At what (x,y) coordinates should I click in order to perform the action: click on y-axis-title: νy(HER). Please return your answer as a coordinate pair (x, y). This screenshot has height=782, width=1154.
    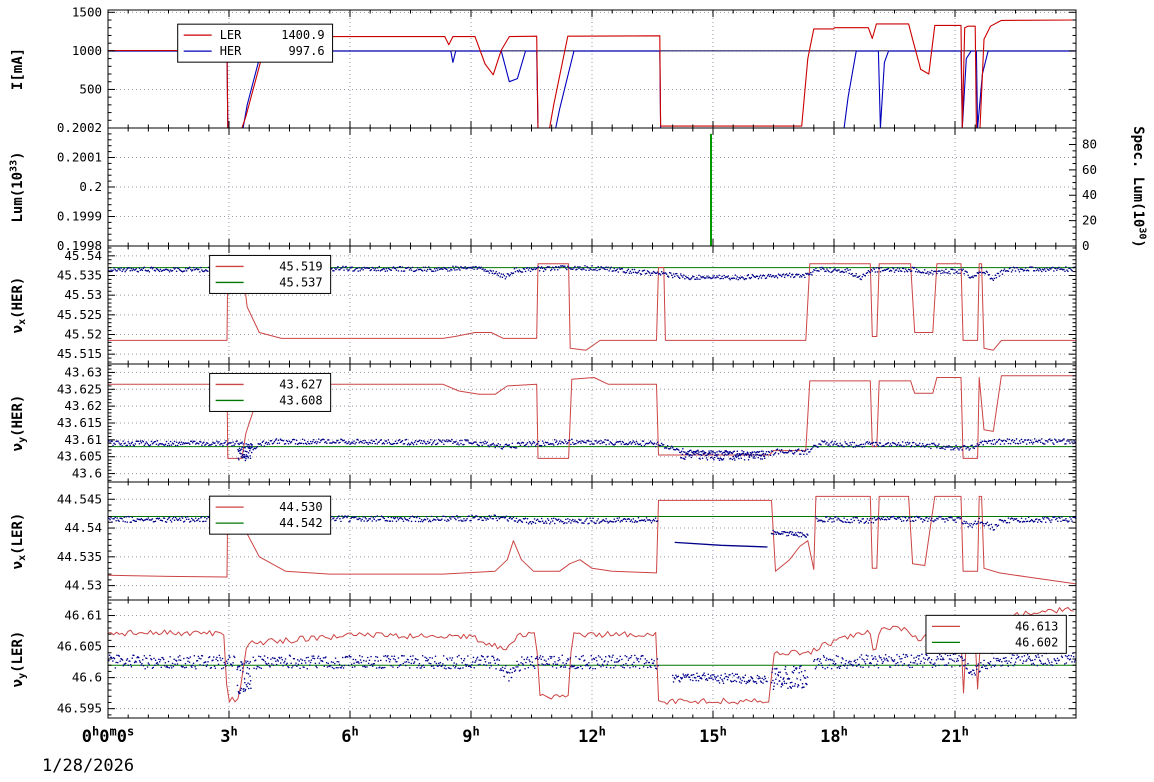
    Looking at the image, I should click on (19, 423).